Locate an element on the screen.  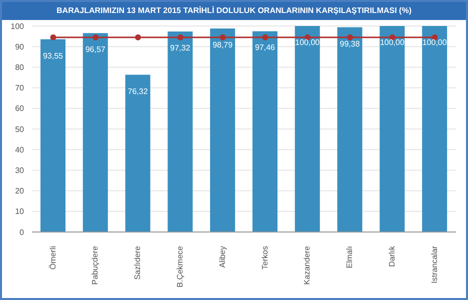
y-tick-label: 60 is located at coordinates (20, 109).